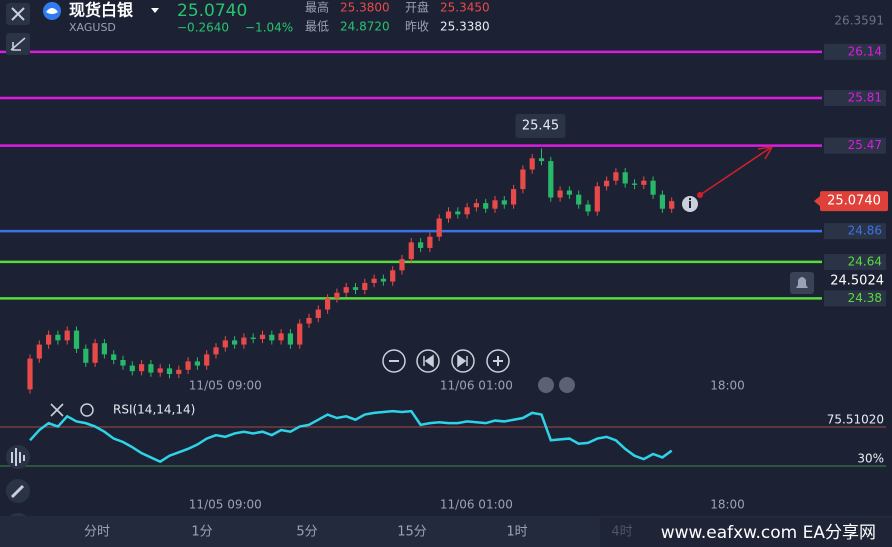 This screenshot has width=892, height=547. I want to click on y-tick-label: 26.3591, so click(859, 21).